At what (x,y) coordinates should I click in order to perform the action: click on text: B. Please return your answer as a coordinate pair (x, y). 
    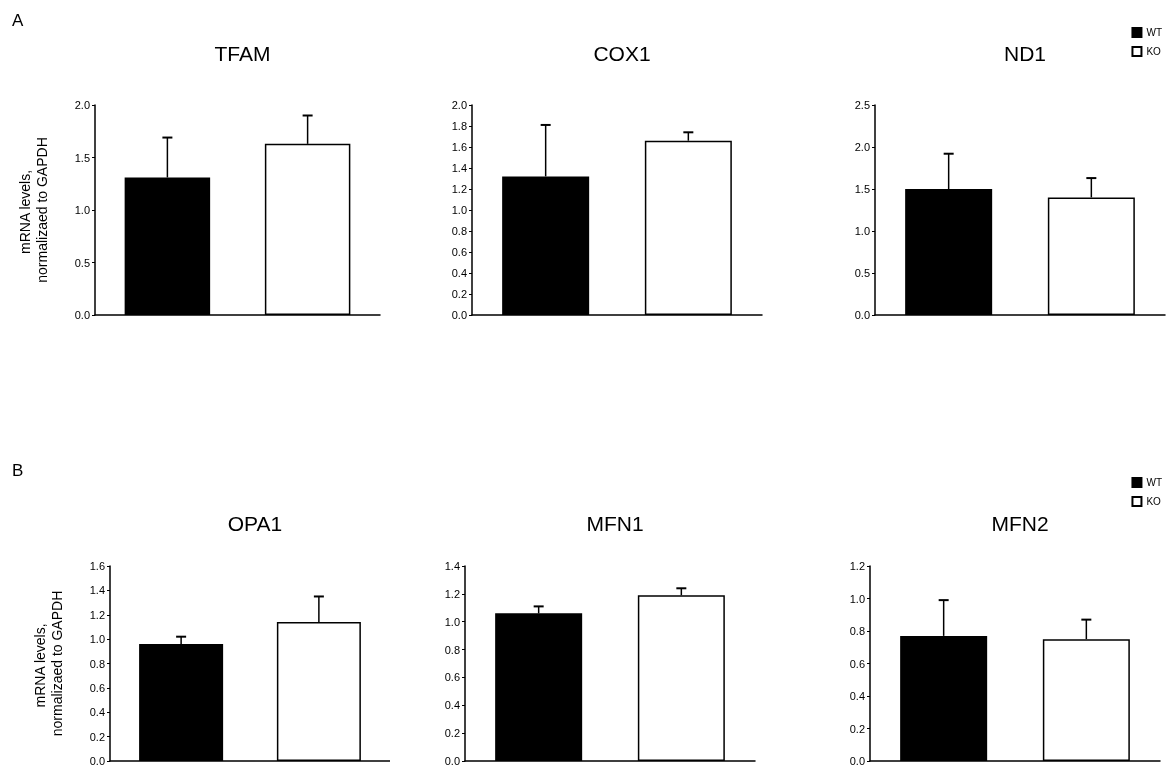
    Looking at the image, I should click on (18, 470).